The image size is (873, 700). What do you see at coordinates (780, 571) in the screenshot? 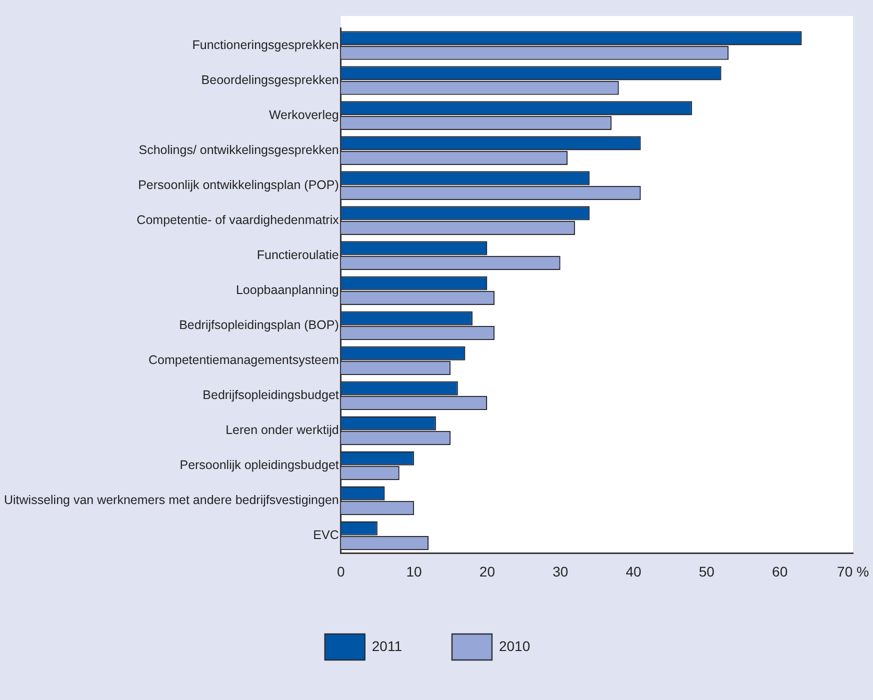
I see `x-tick-label: 60` at bounding box center [780, 571].